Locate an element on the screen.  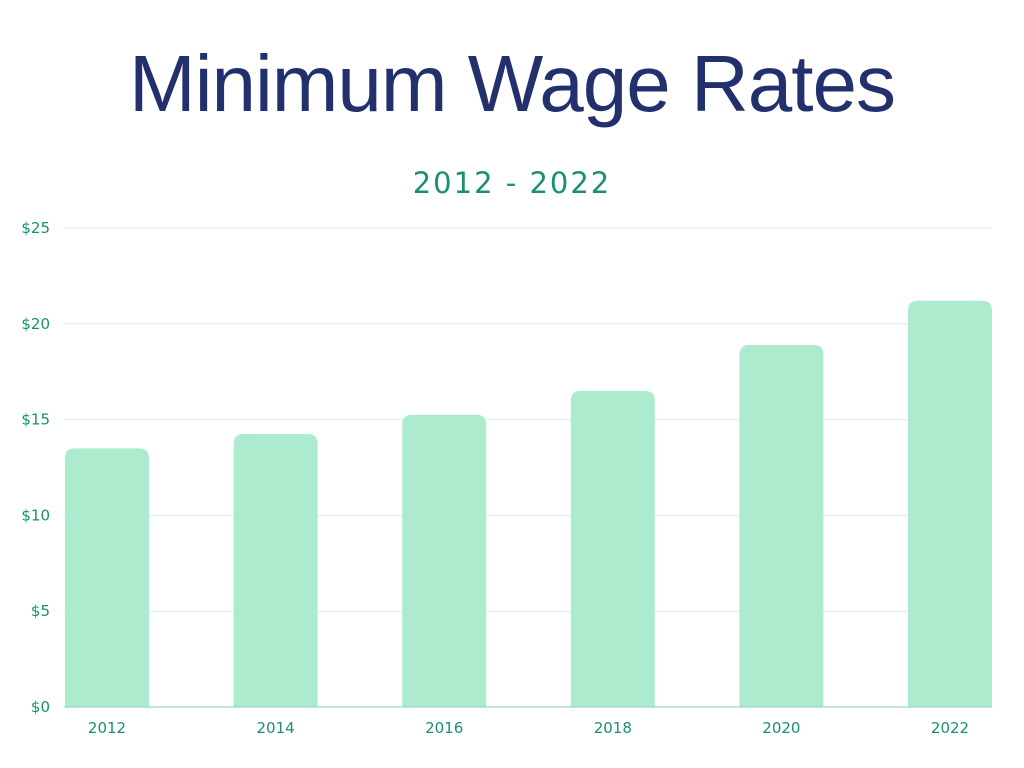
x-tick-label: 2014 is located at coordinates (276, 728).